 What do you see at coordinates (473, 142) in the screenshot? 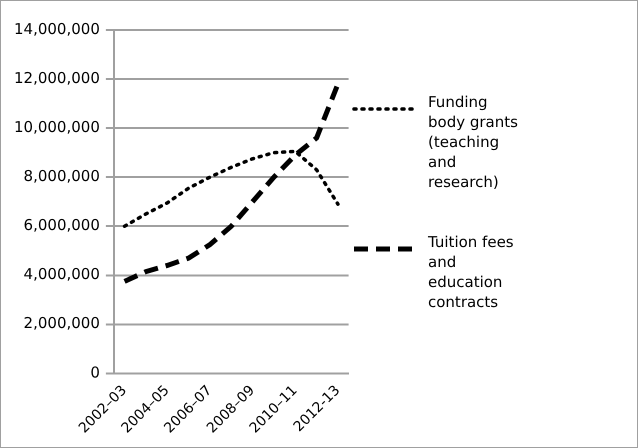
I see `legend-label: Funding body grants (teaching and research)` at bounding box center [473, 142].